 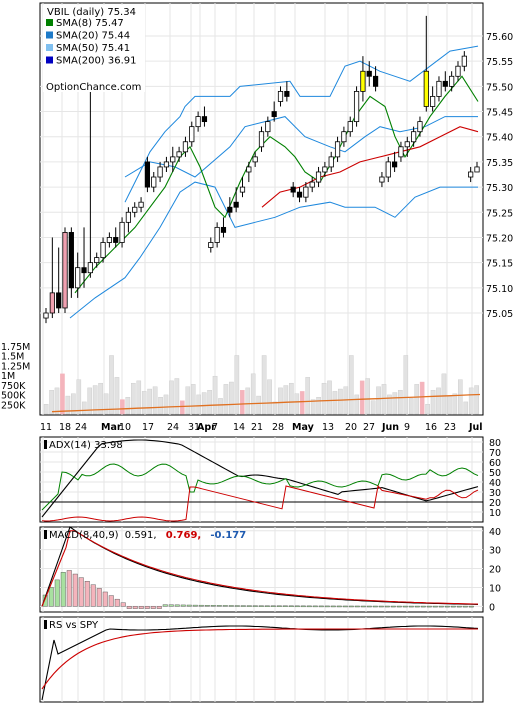 What do you see at coordinates (495, 443) in the screenshot?
I see `adx-tick-label: 80` at bounding box center [495, 443].